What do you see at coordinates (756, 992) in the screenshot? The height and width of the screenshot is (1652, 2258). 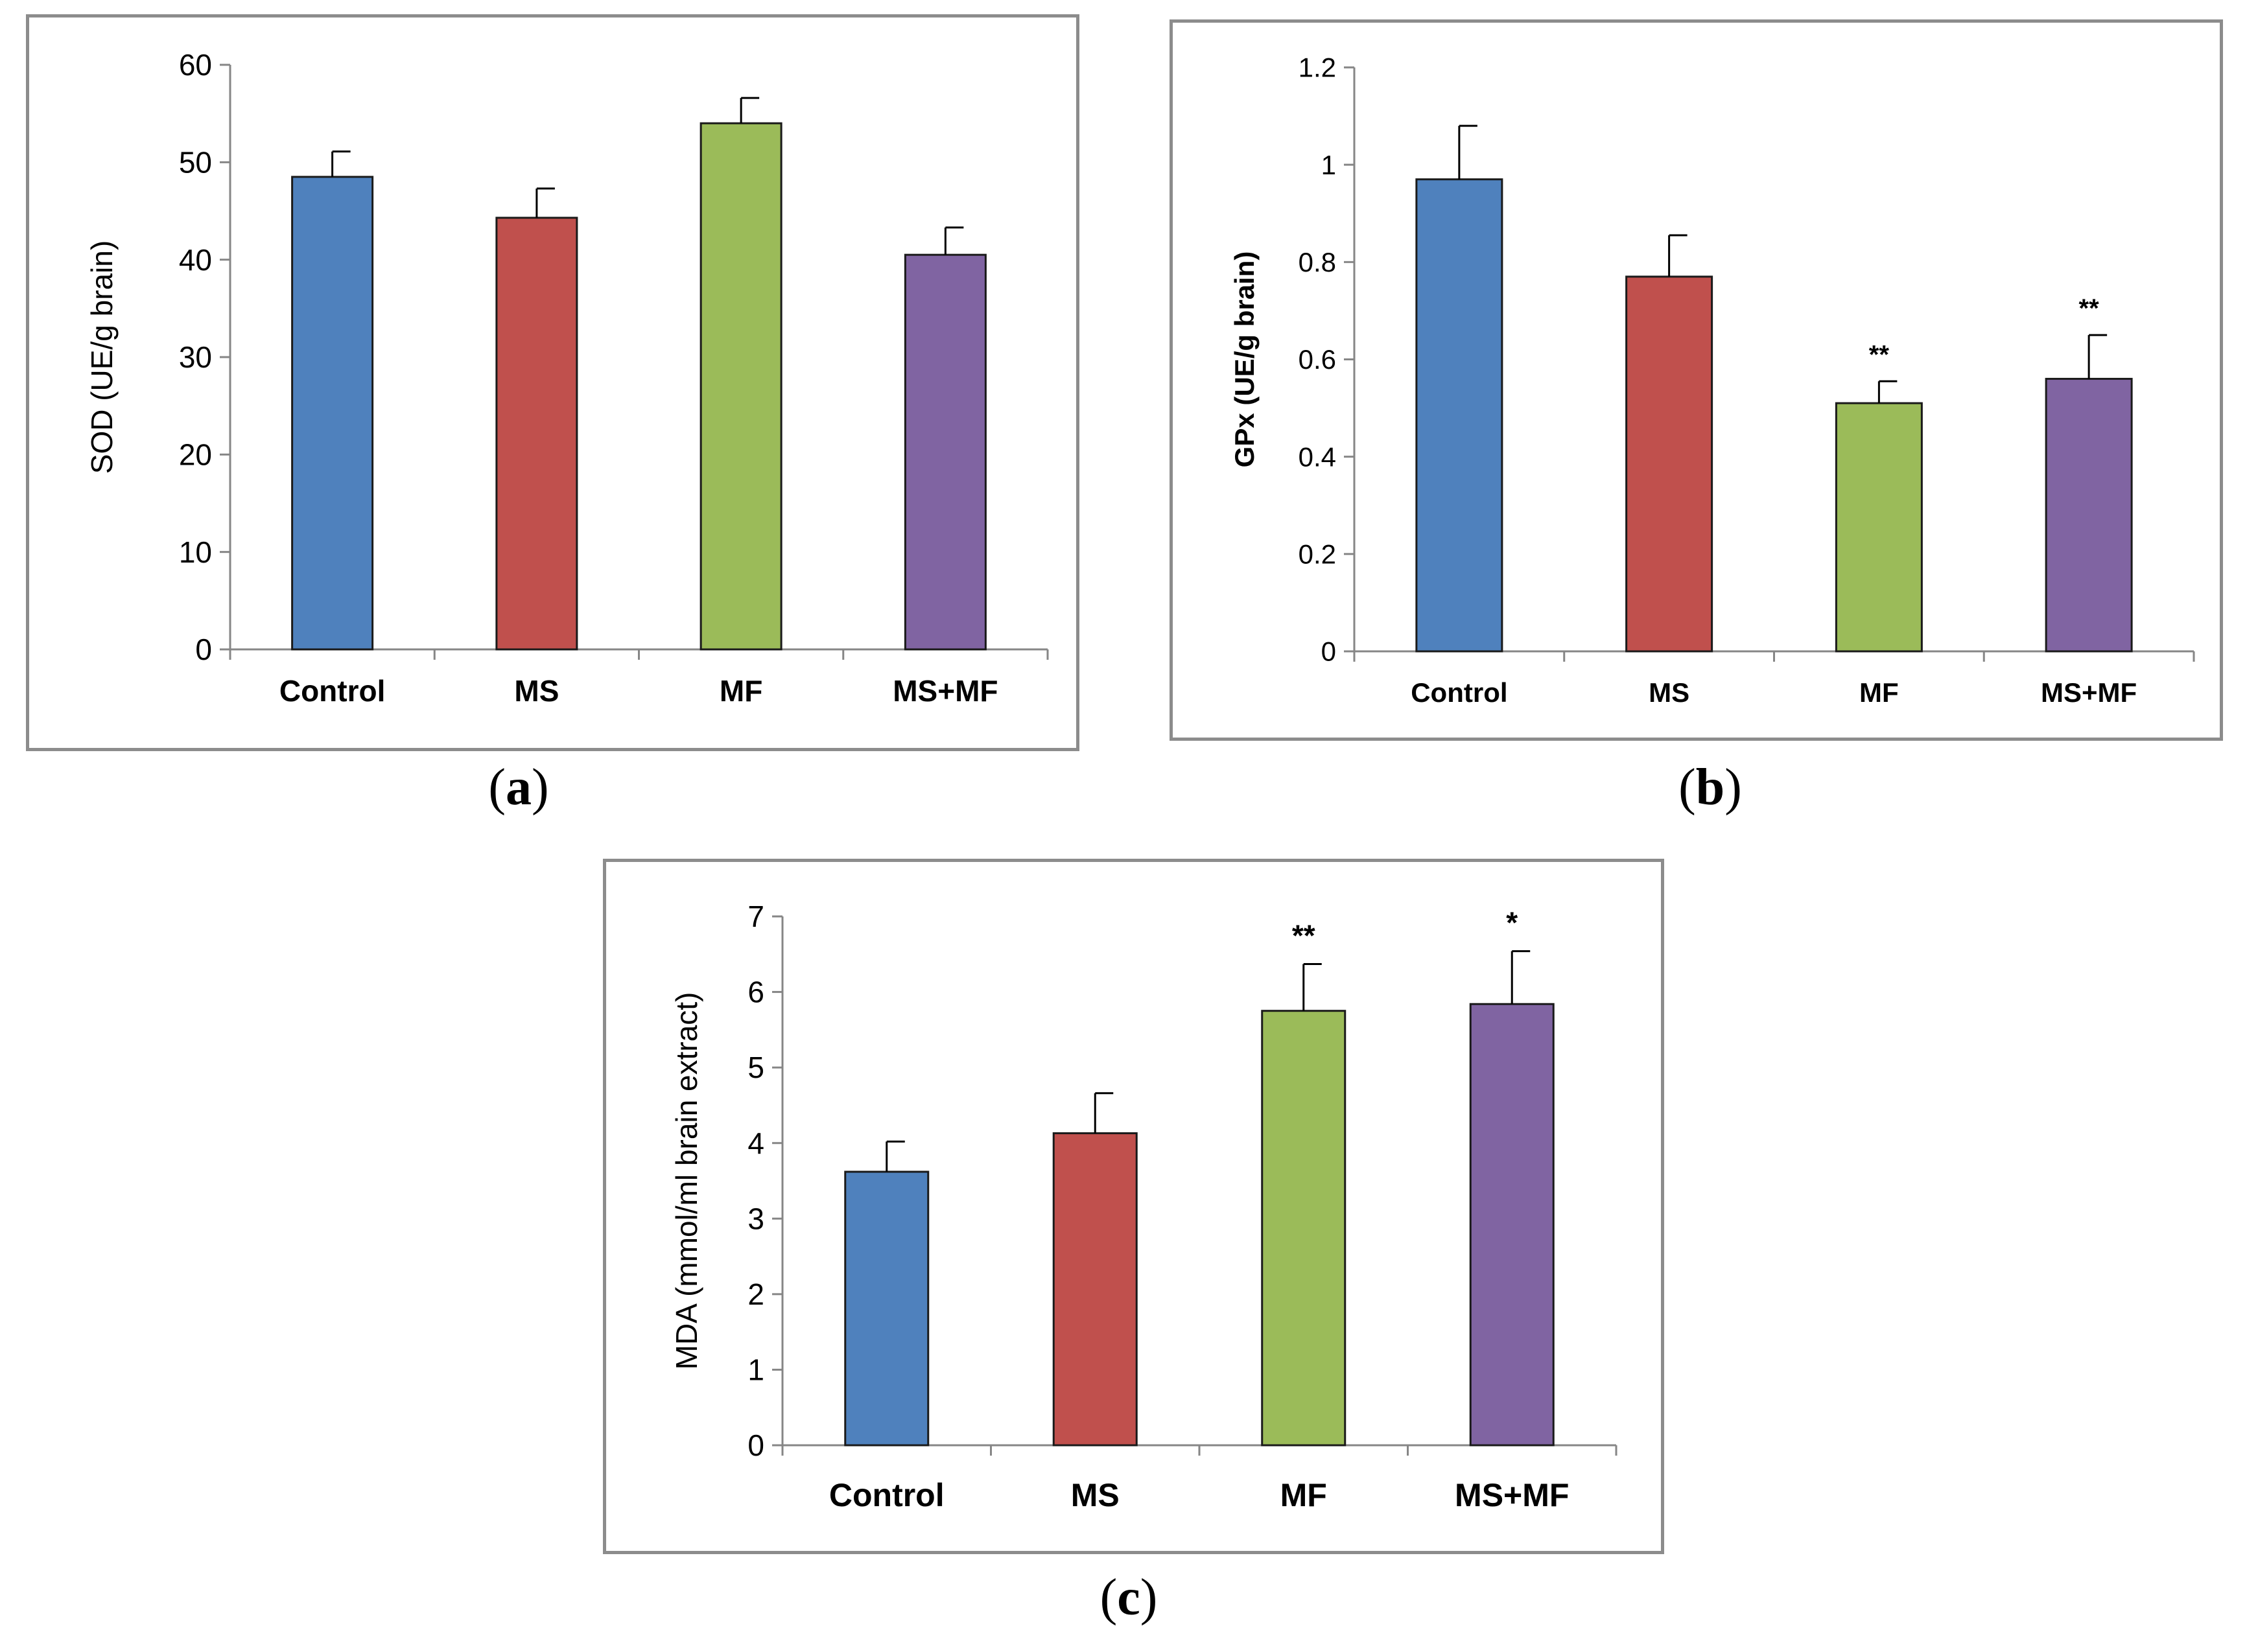 I see `y-tick-label: 6` at bounding box center [756, 992].